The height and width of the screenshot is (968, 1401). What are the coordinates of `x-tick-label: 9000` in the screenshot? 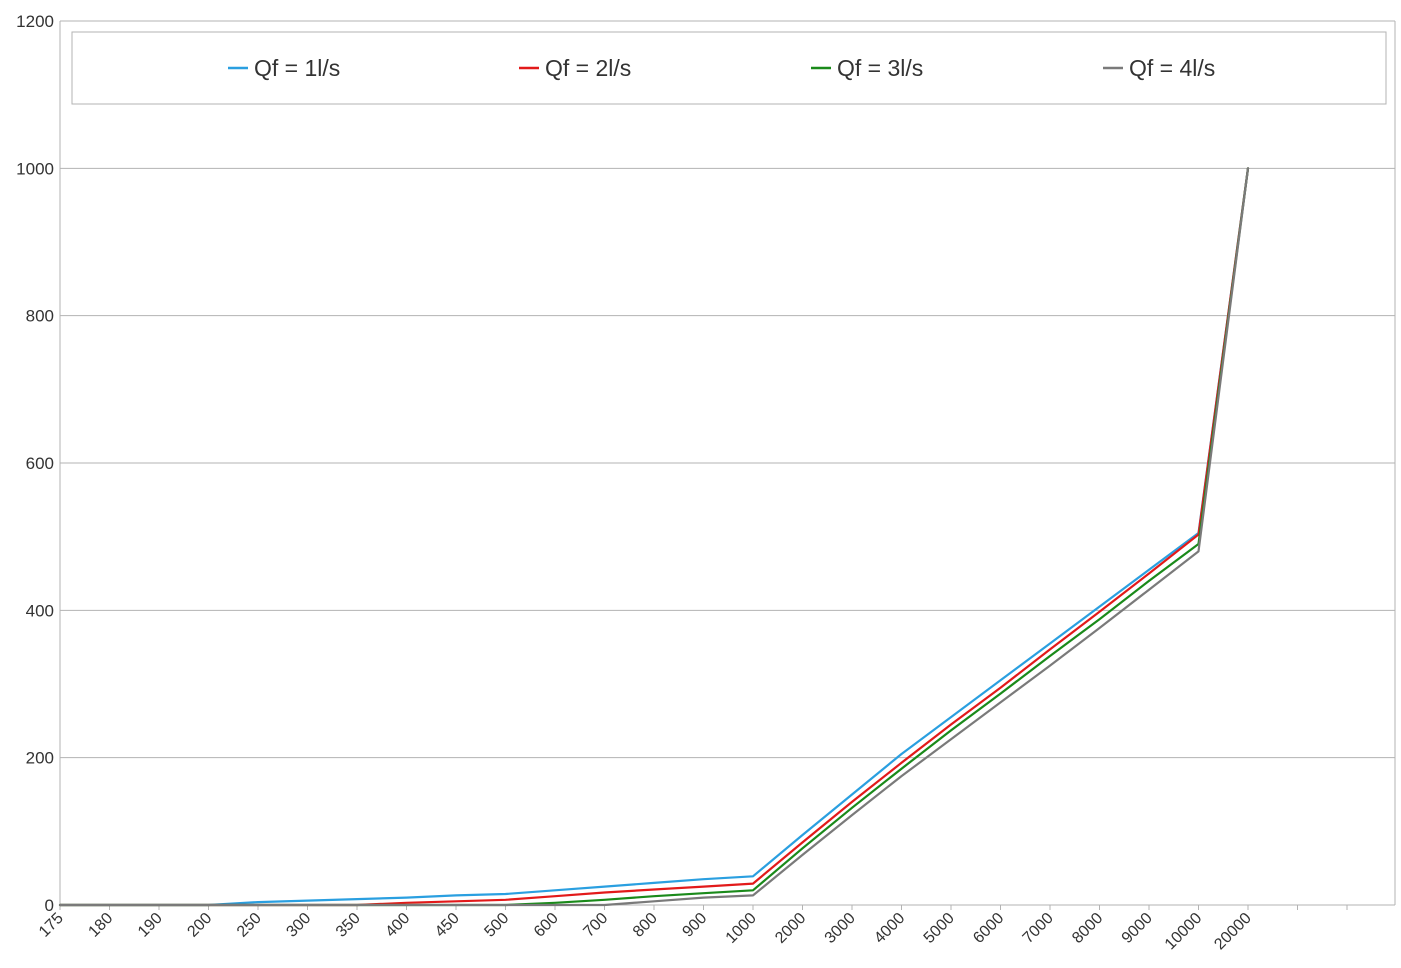 It's located at (1137, 928).